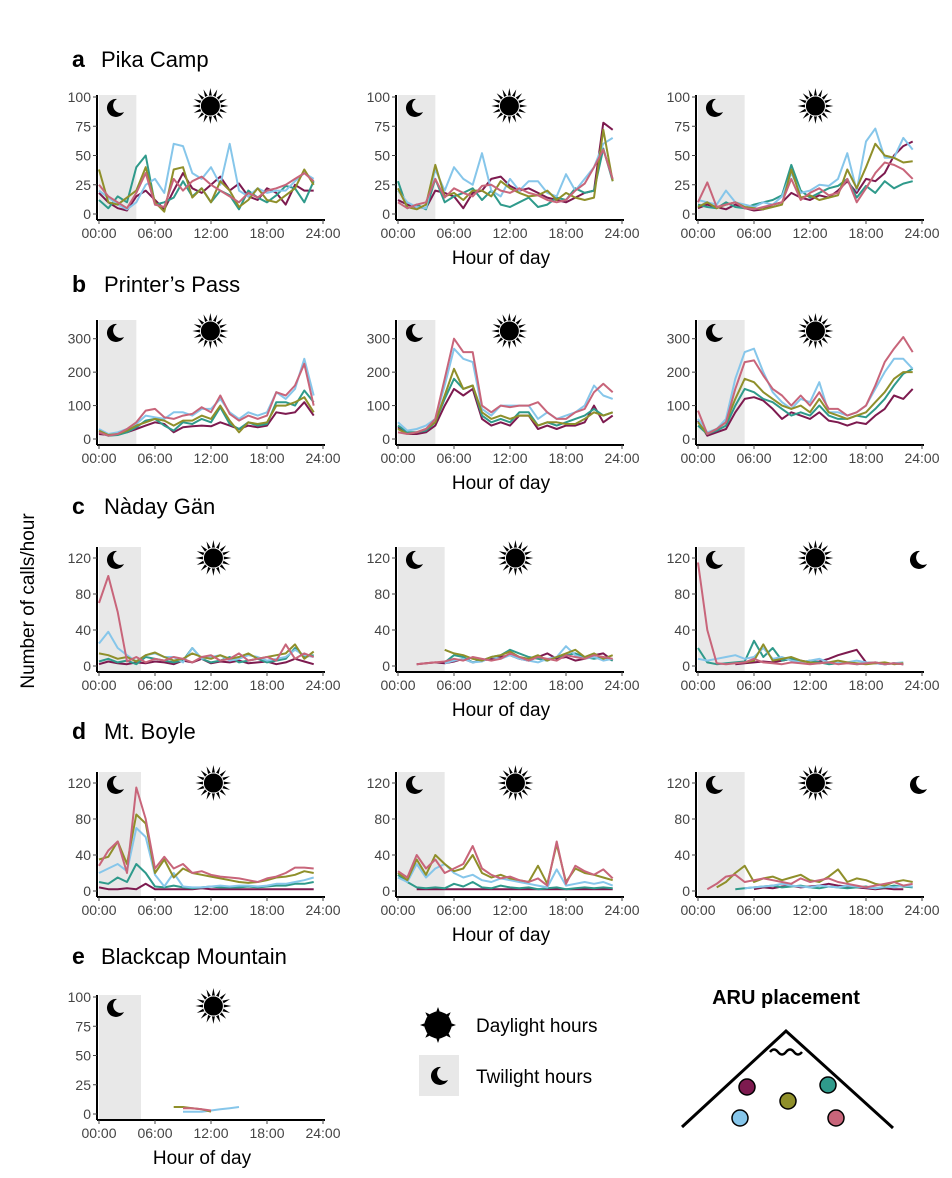  I want to click on twilight-legend-item: Twilight hours, so click(505, 1075).